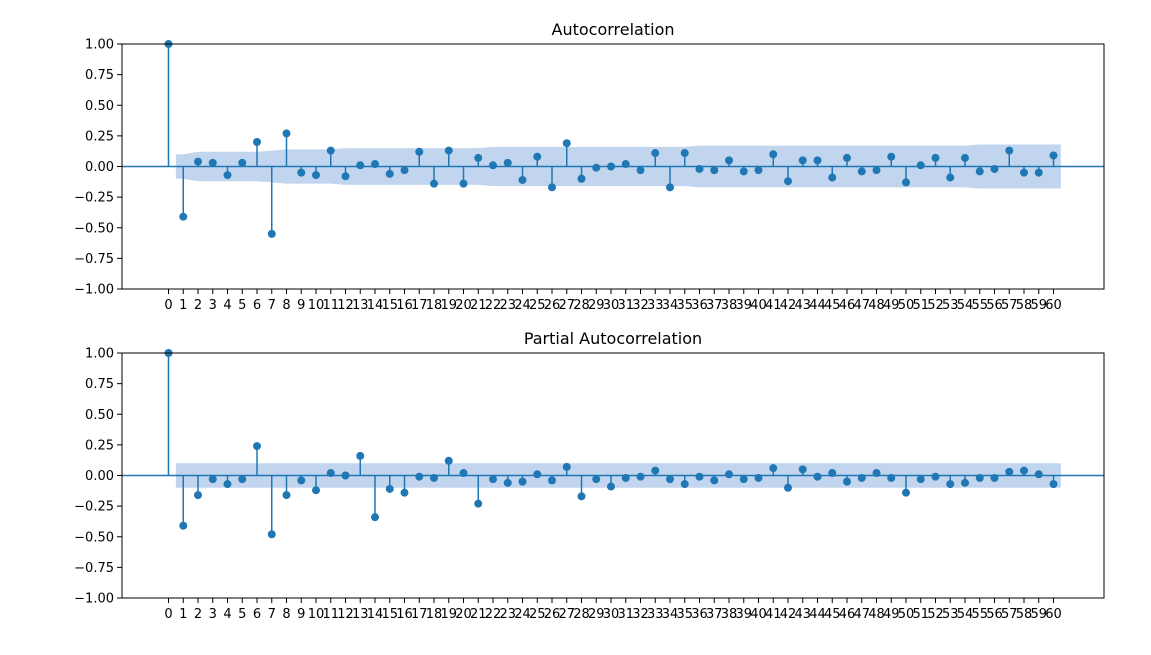  What do you see at coordinates (94, 228) in the screenshot?
I see `y-tick-label: −0.50` at bounding box center [94, 228].